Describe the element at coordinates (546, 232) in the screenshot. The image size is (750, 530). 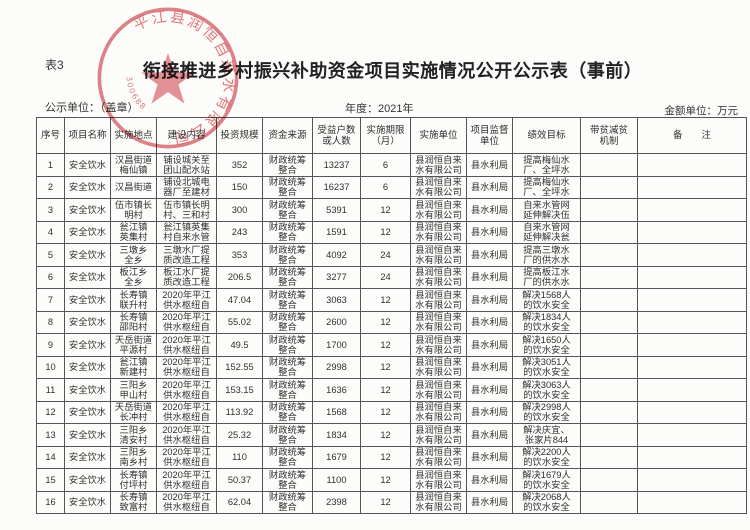
I see `performance-target-cell: 自来水管网 延伸解决瓮` at that location.